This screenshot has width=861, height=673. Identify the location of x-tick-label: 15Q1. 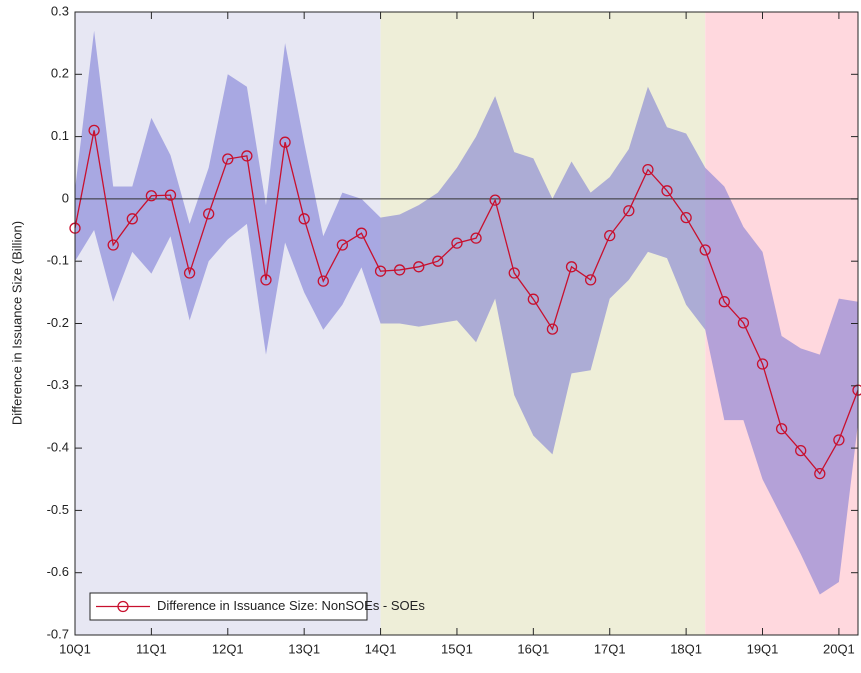
(457, 648).